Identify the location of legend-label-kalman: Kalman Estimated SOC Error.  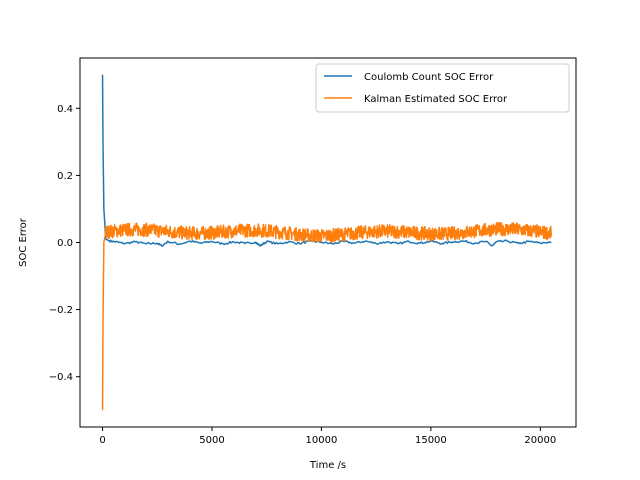
(436, 99).